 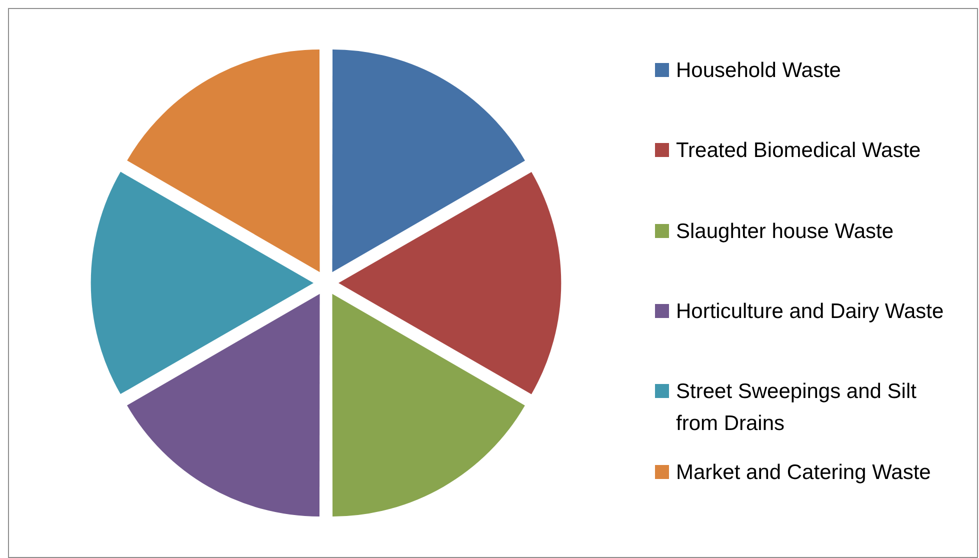 What do you see at coordinates (759, 71) in the screenshot?
I see `legend-label: Household Waste` at bounding box center [759, 71].